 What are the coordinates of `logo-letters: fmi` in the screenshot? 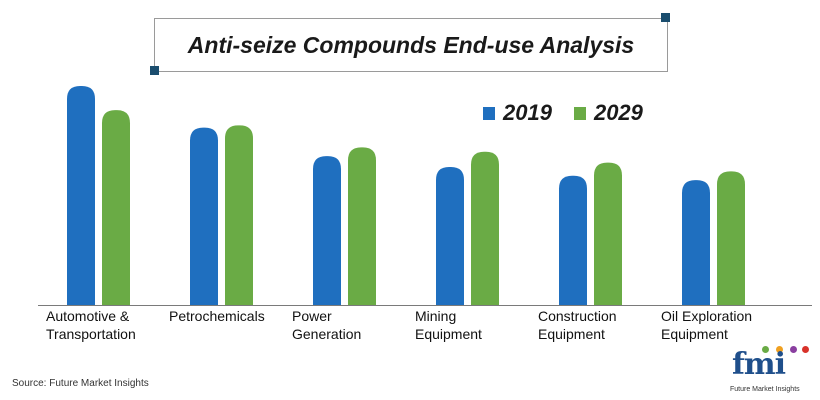 It's located at (759, 364).